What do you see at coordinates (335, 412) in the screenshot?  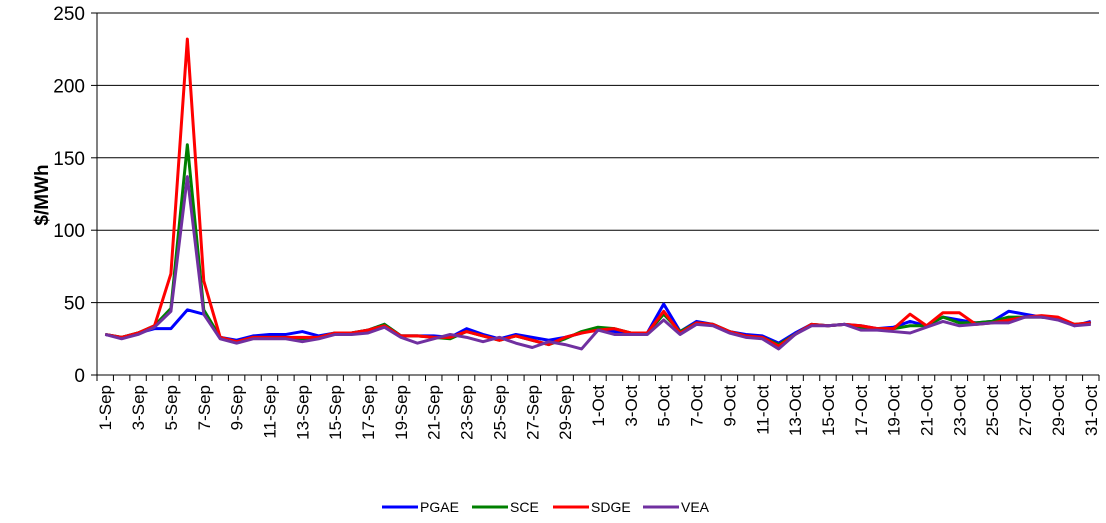 I see `x-tick-label: 15-Sep` at bounding box center [335, 412].